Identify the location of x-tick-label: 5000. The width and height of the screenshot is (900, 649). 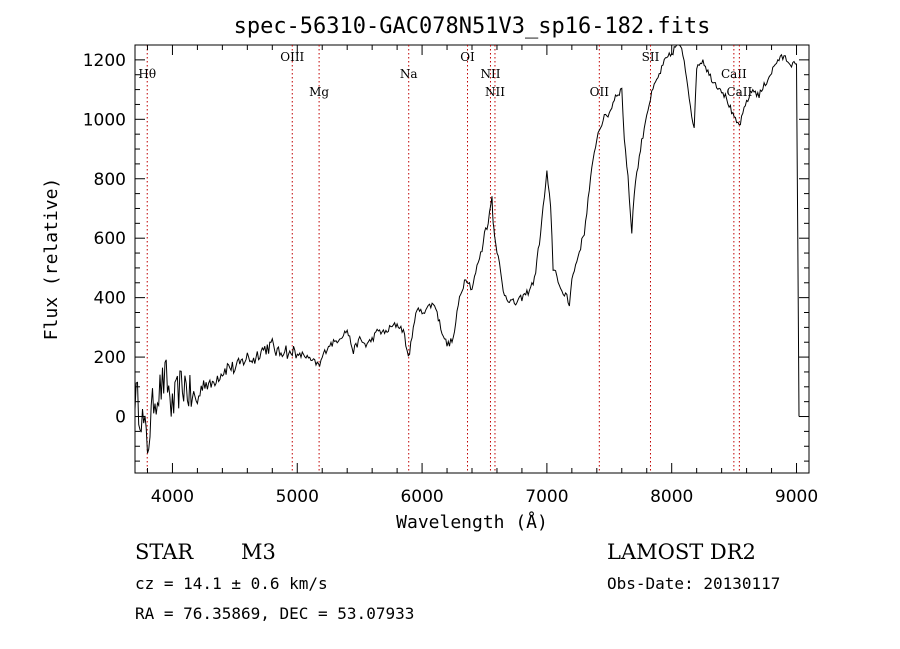
(297, 497).